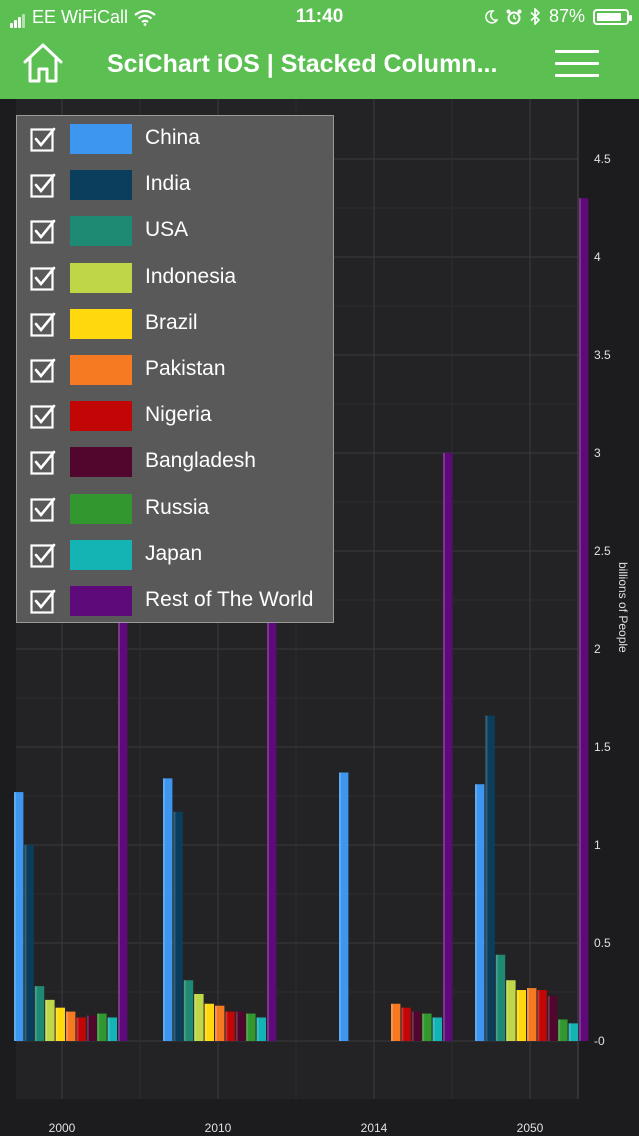 The height and width of the screenshot is (1136, 639). I want to click on legend-label: Nigeria, so click(178, 415).